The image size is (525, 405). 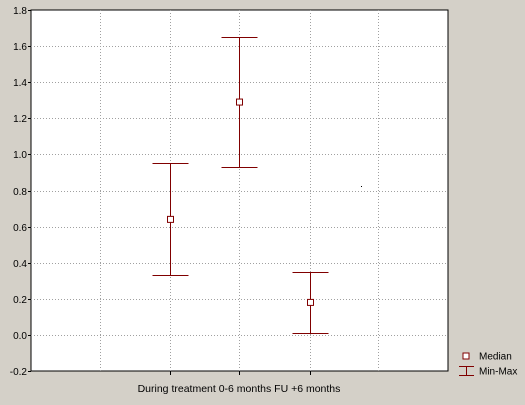 I want to click on y-tick-label: 0.6, so click(x=20, y=228).